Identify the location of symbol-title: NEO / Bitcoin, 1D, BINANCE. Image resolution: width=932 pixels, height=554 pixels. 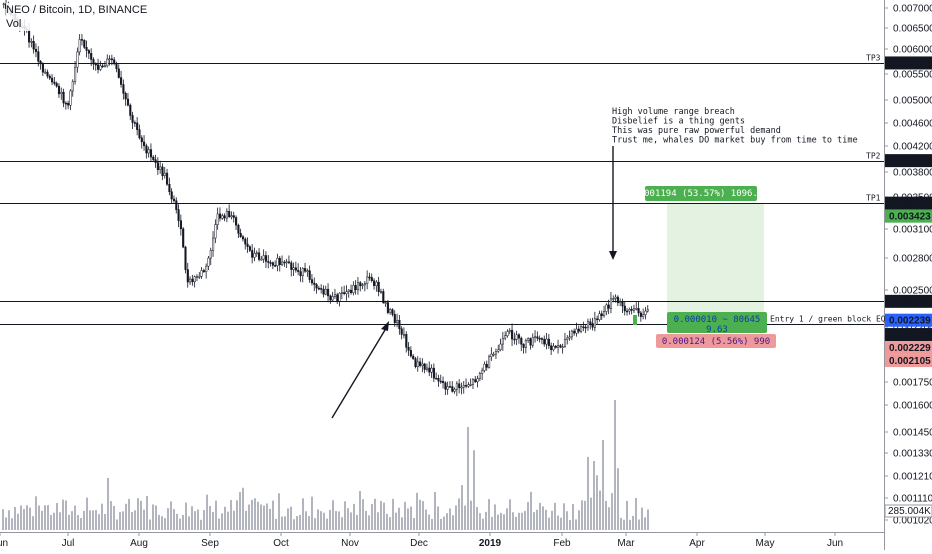
(77, 10).